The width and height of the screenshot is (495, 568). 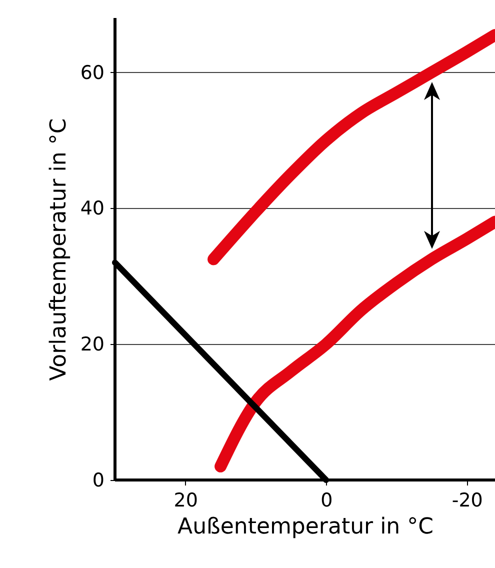 What do you see at coordinates (467, 501) in the screenshot?
I see `x-tick-label: -20` at bounding box center [467, 501].